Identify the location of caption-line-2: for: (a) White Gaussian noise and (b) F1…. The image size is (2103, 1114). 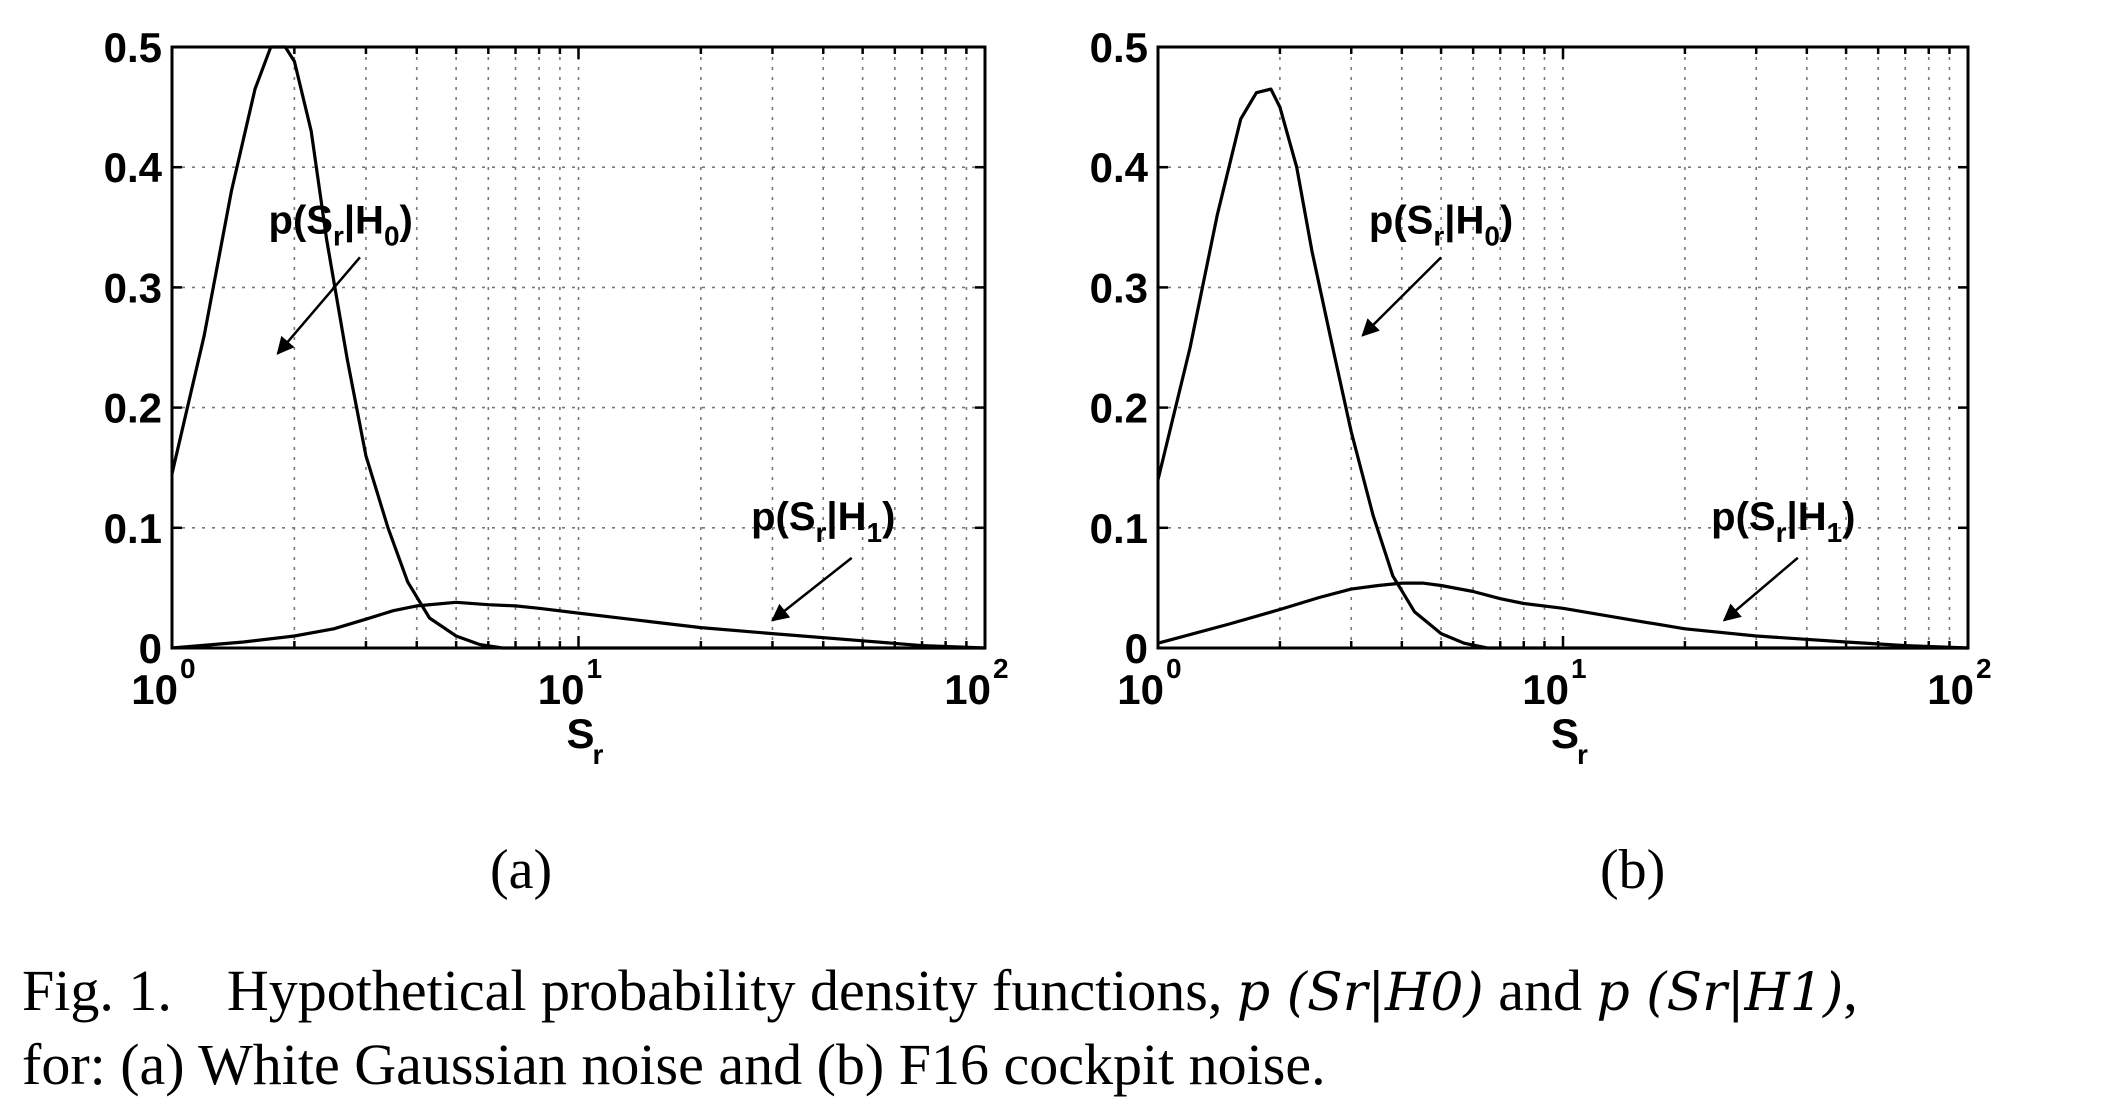
(674, 1064).